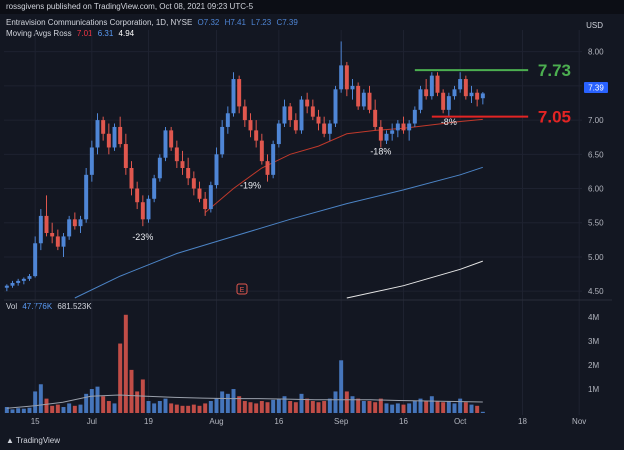 The width and height of the screenshot is (624, 450). I want to click on tradingview-logo: ▲ TradingView, so click(33, 440).